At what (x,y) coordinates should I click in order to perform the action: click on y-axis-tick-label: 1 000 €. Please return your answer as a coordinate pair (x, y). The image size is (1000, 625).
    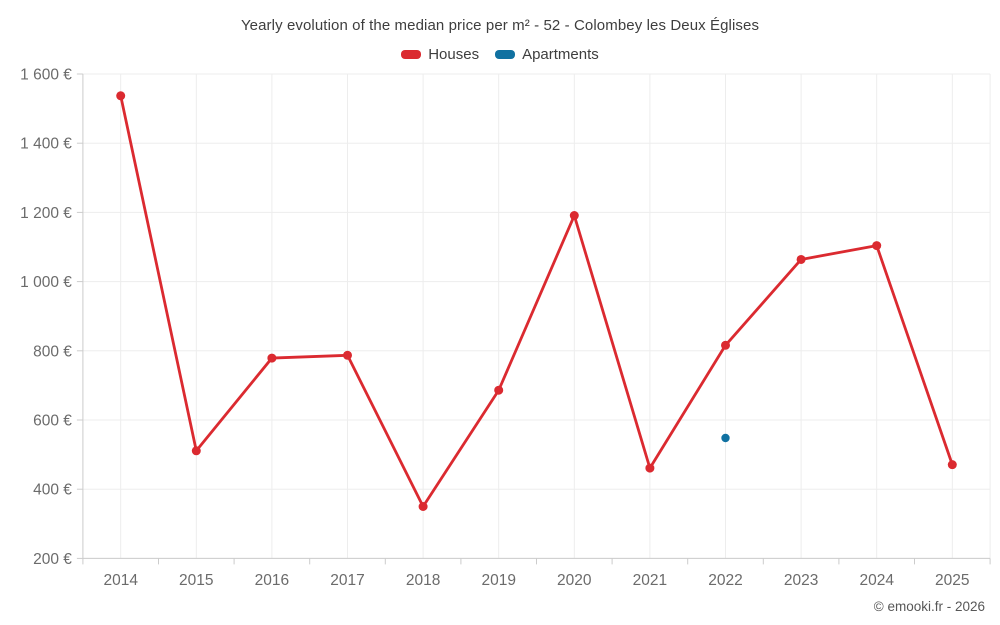
    Looking at the image, I should click on (46, 282).